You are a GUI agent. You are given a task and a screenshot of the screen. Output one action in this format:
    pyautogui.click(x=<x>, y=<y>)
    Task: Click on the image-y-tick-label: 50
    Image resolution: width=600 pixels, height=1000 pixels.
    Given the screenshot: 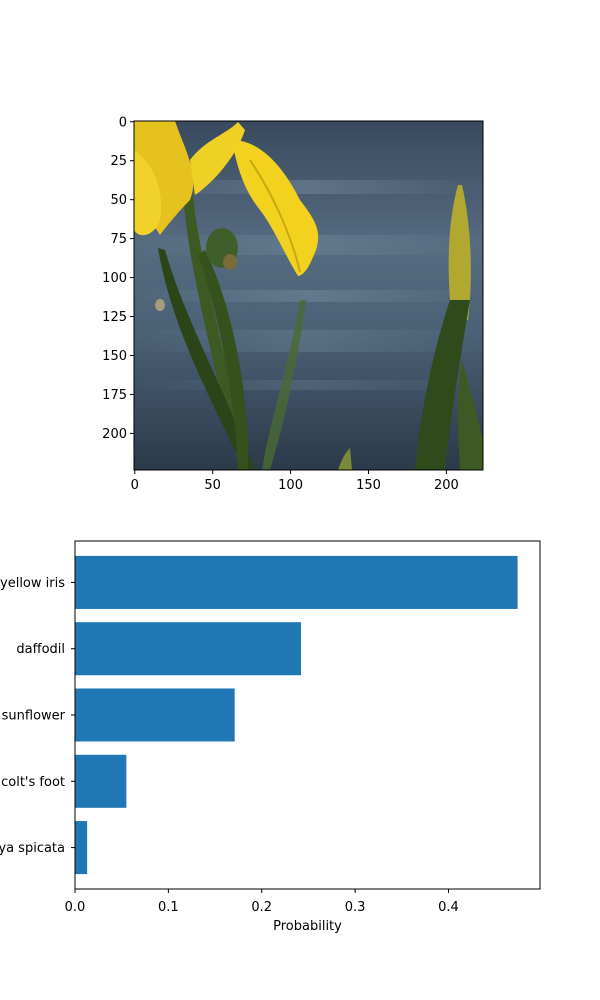 What is the action you would take?
    pyautogui.click(x=118, y=200)
    